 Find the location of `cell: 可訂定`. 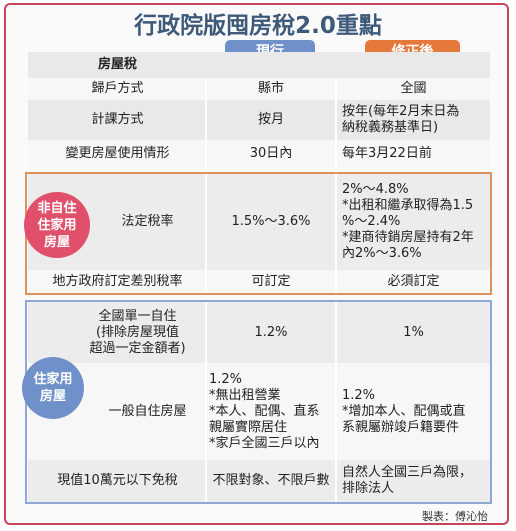

cell: 可訂定 is located at coordinates (270, 281).